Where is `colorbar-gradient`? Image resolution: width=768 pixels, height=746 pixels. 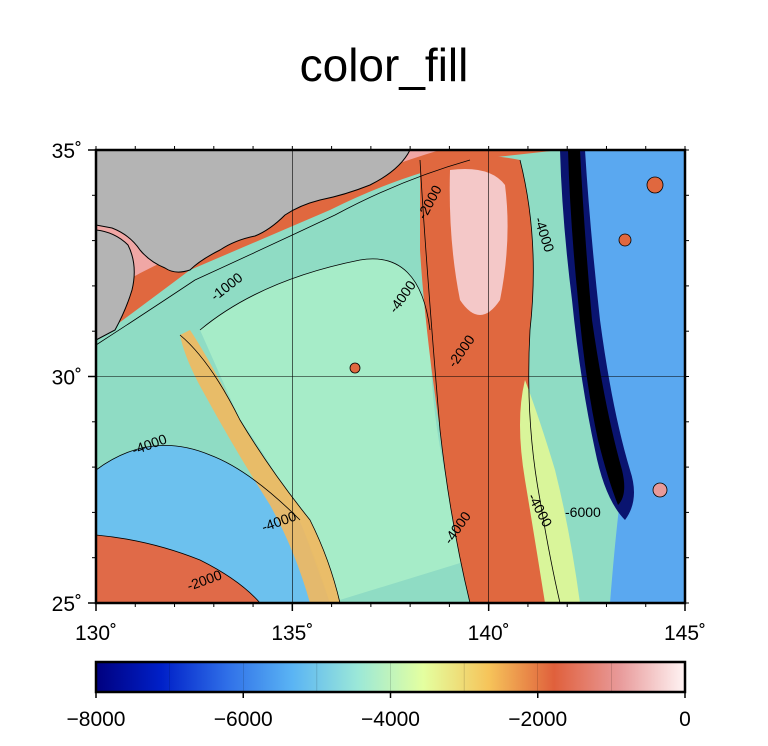
colorbar-gradient is located at coordinates (390, 677).